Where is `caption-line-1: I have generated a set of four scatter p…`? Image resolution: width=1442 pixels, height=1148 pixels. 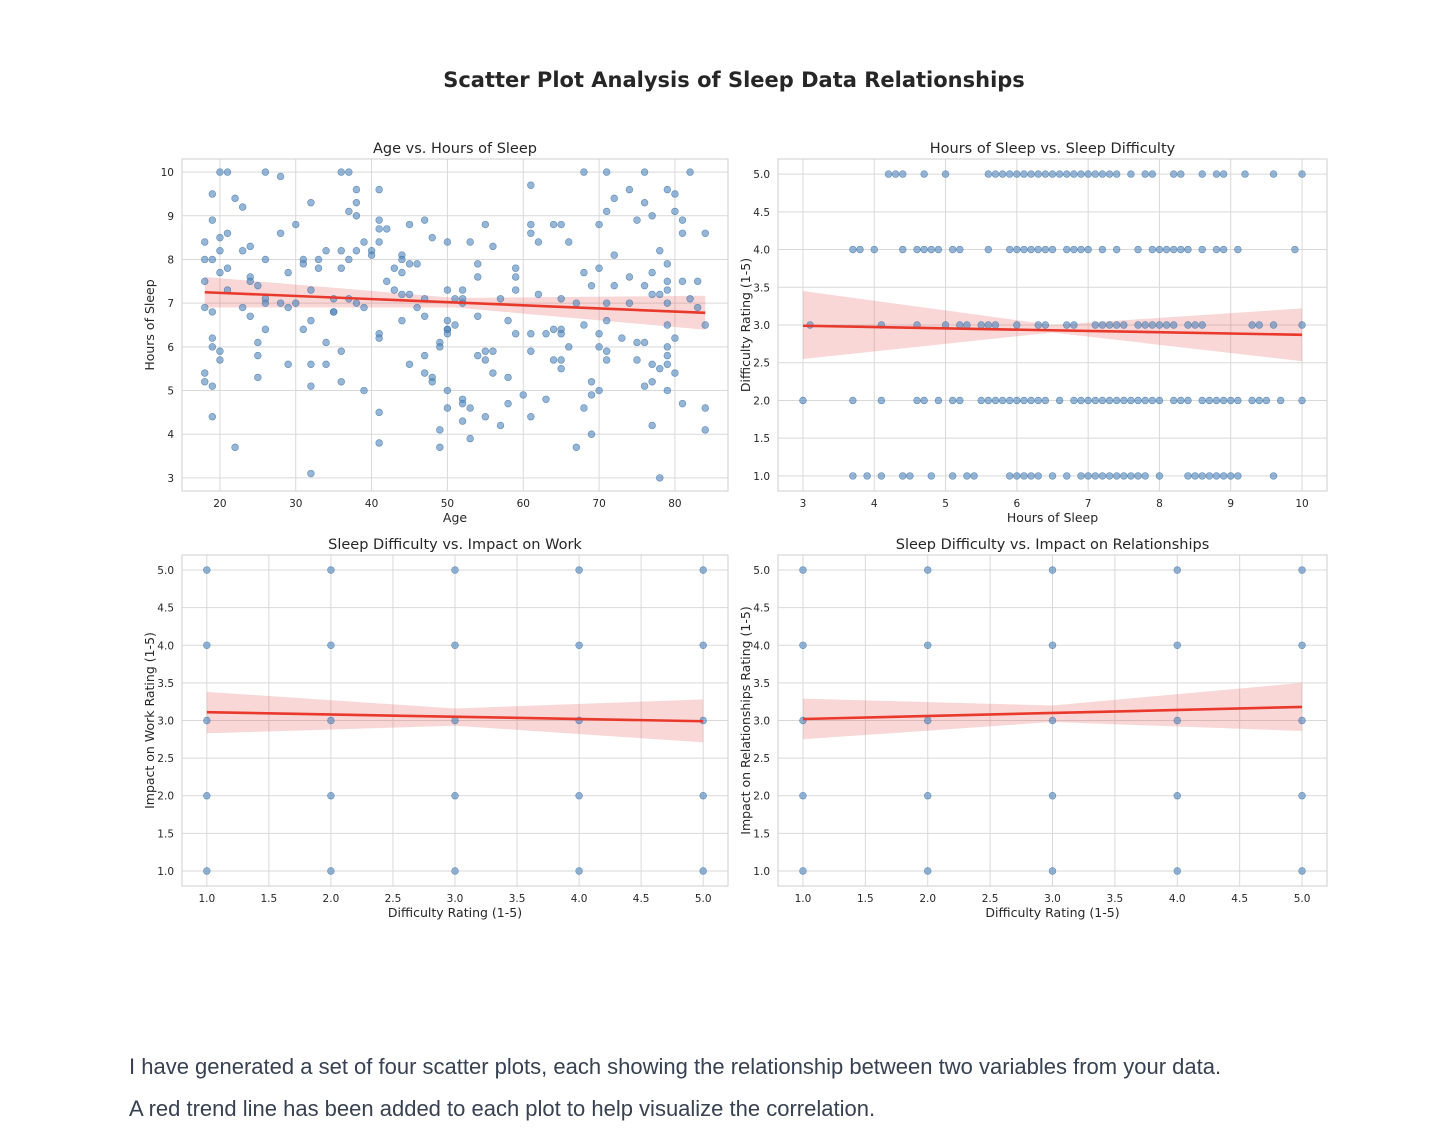
caption-line-1: I have generated a set of four scatter p… is located at coordinates (675, 1066).